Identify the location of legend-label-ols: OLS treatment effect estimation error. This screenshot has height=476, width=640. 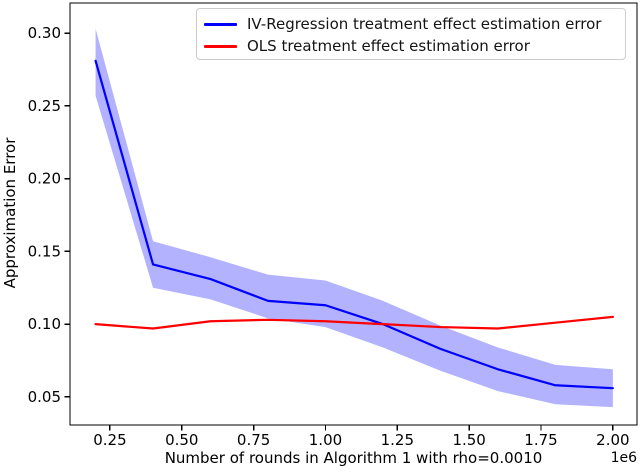
(388, 46).